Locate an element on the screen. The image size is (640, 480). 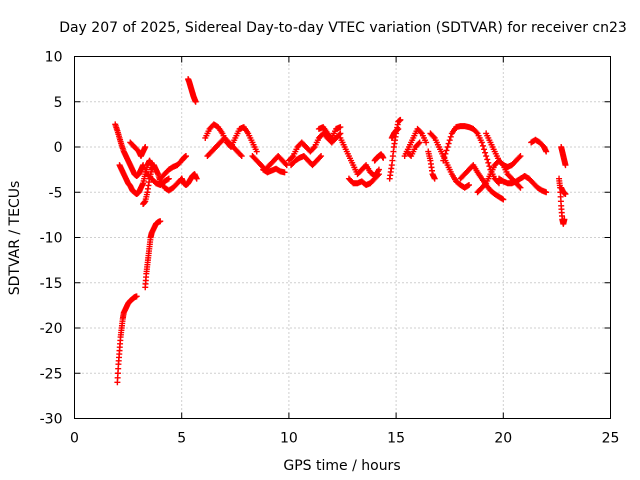
y-tick-label: -20 is located at coordinates (51, 329).